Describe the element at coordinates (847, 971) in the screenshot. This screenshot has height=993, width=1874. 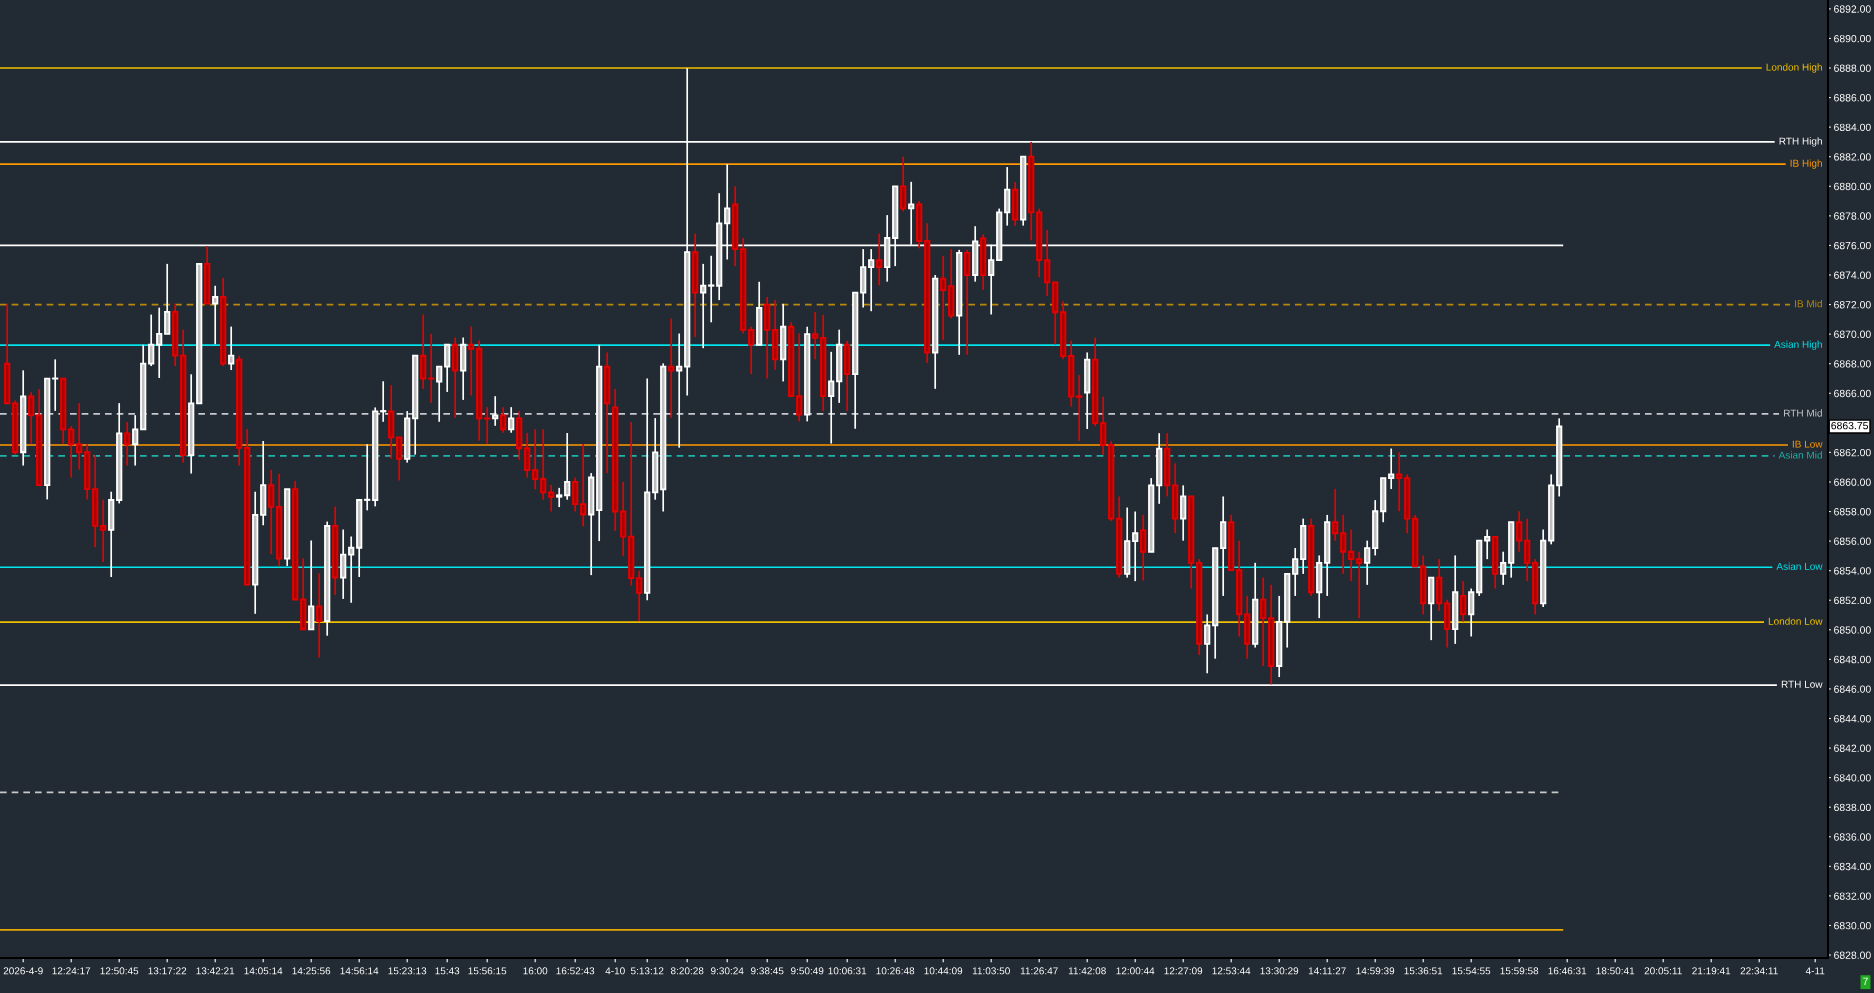
I see `x-tick-label: 10:06:31` at that location.